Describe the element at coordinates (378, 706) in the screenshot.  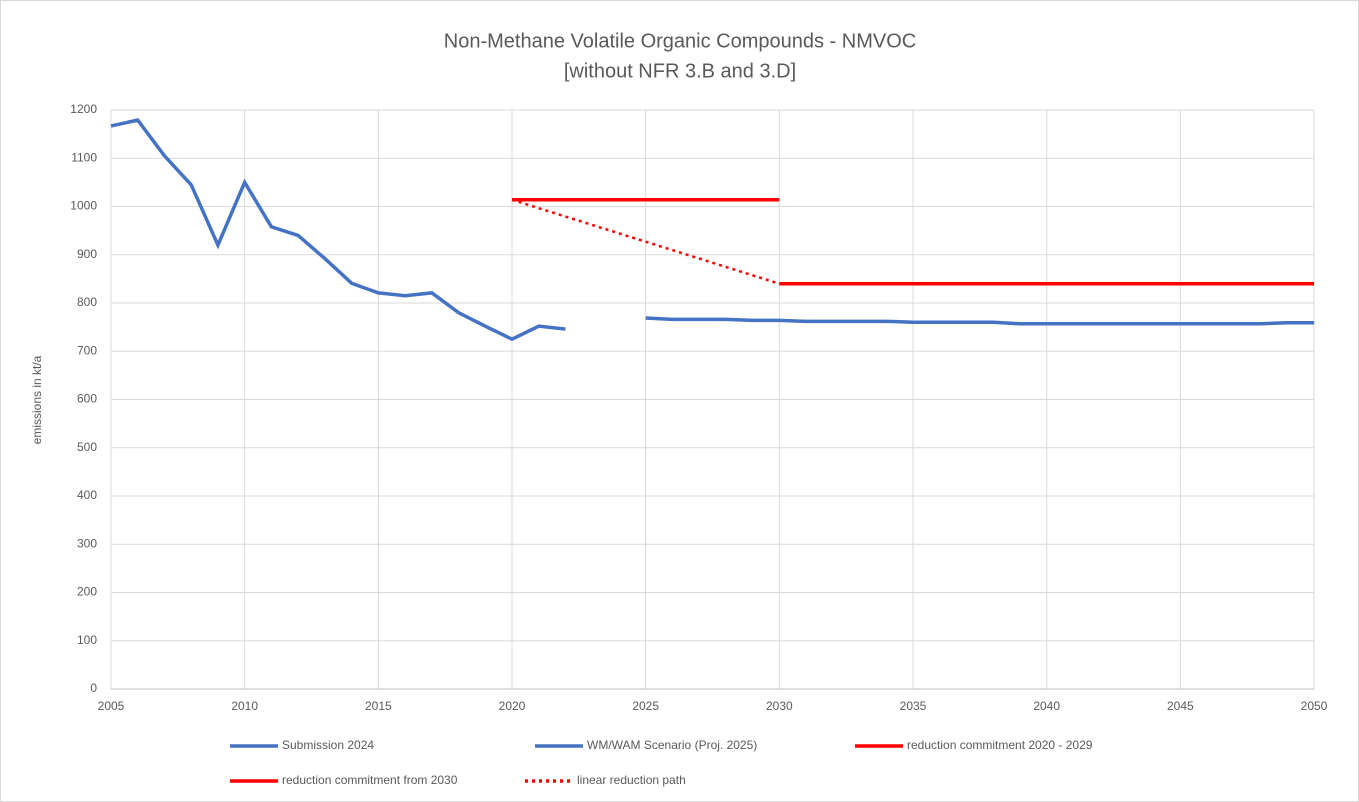
I see `x-tick-label: 2015` at that location.